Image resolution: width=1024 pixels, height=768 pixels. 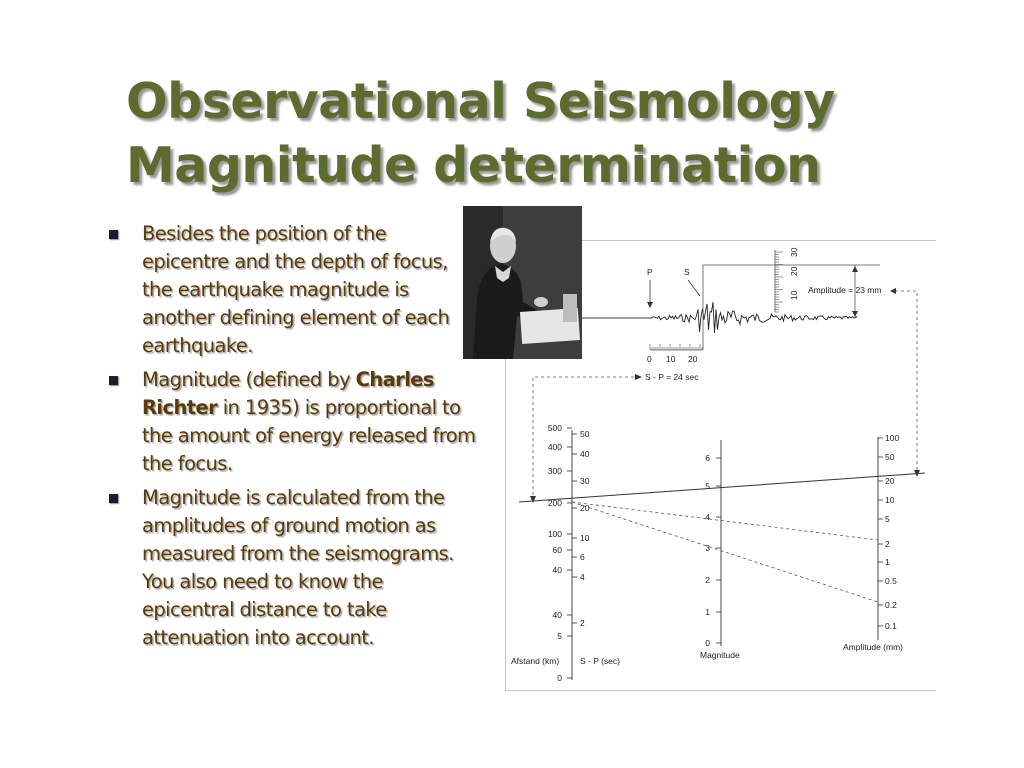 What do you see at coordinates (794, 252) in the screenshot?
I see `amp-scale-tick-30: 30` at bounding box center [794, 252].